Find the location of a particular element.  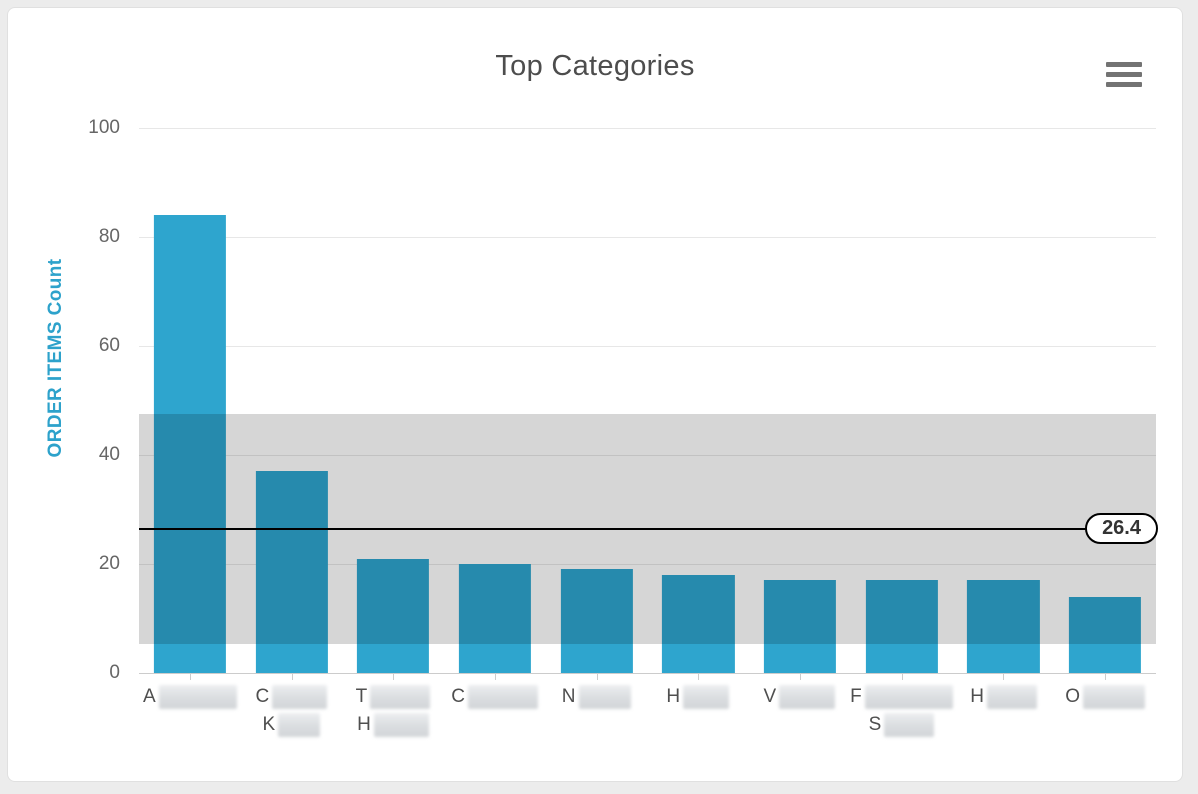

average-line is located at coordinates (647, 529).